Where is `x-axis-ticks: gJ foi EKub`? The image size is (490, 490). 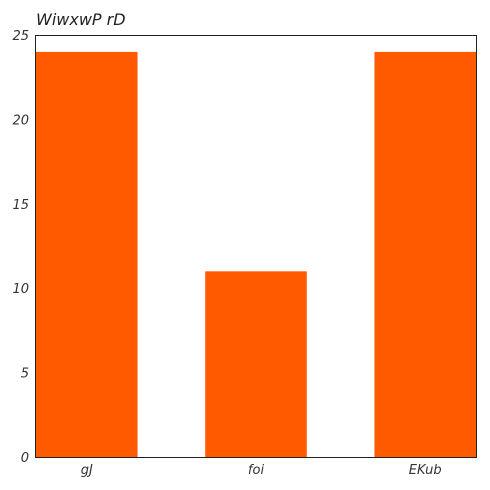
x-axis-ticks: gJ foi EKub is located at coordinates (261, 470).